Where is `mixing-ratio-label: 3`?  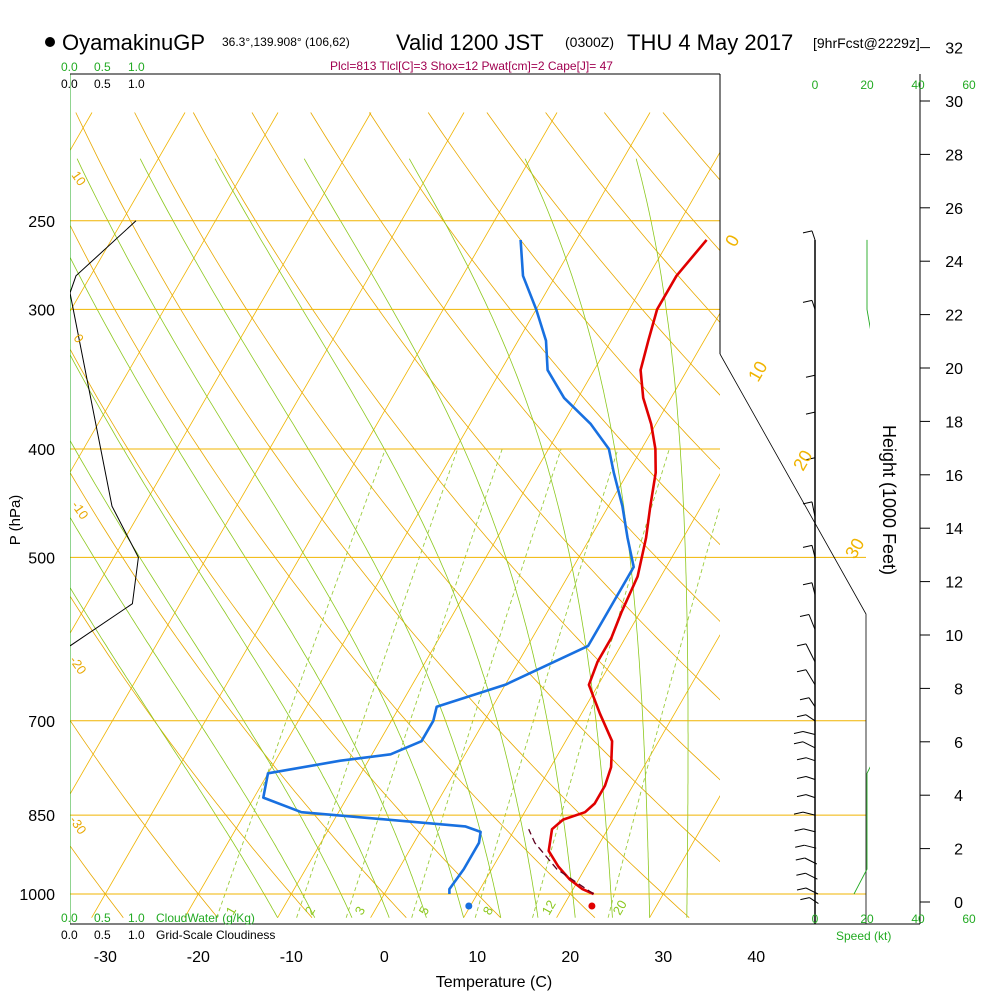 mixing-ratio-label: 3 is located at coordinates (360, 911).